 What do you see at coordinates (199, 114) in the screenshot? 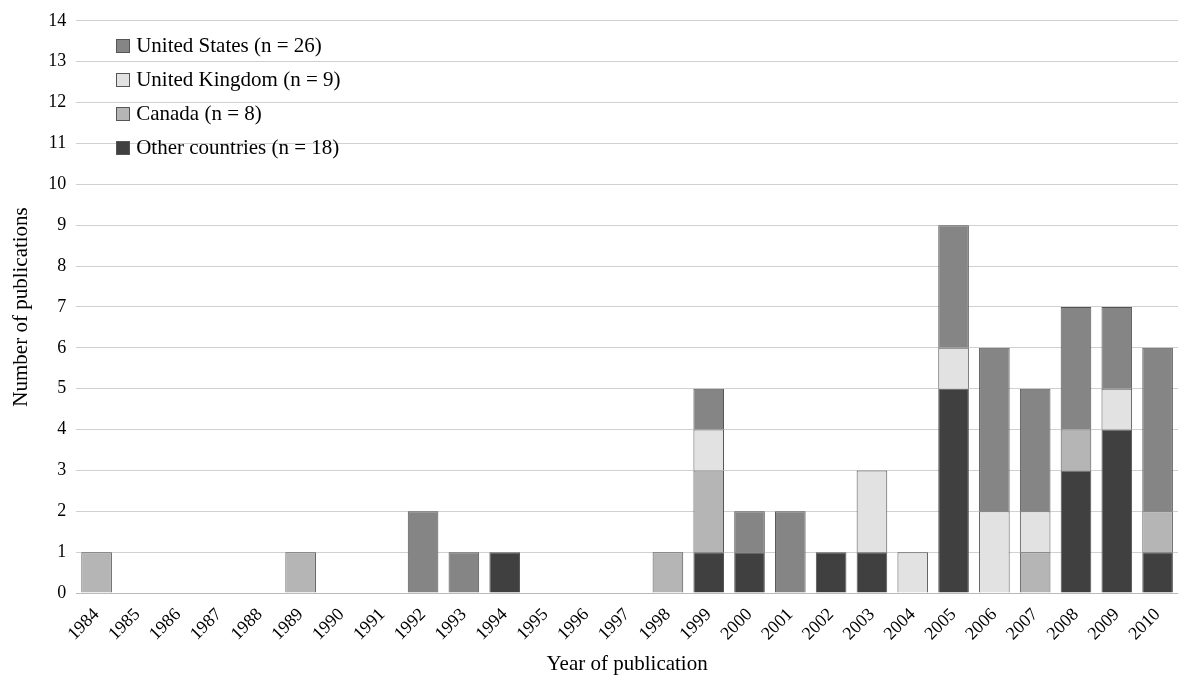
I see `legend-label: Canada (n = 8)` at bounding box center [199, 114].